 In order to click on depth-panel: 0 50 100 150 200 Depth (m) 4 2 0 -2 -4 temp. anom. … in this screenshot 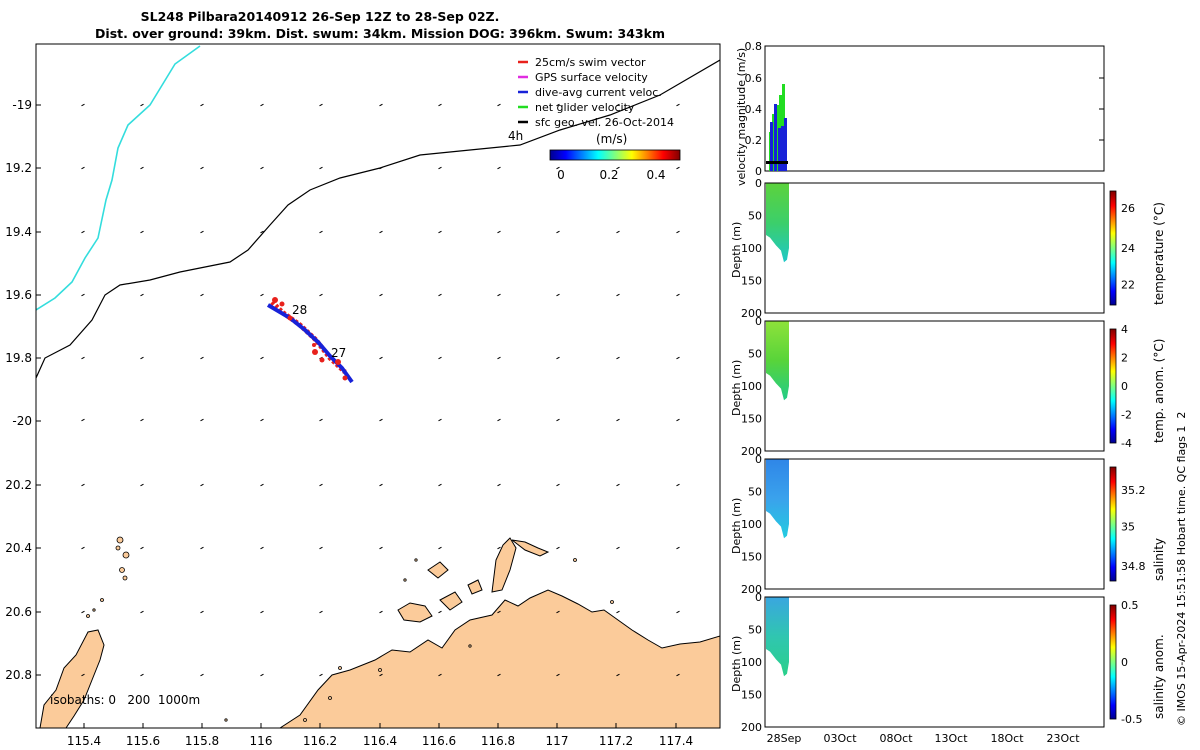, I will do `click(948, 386)`.